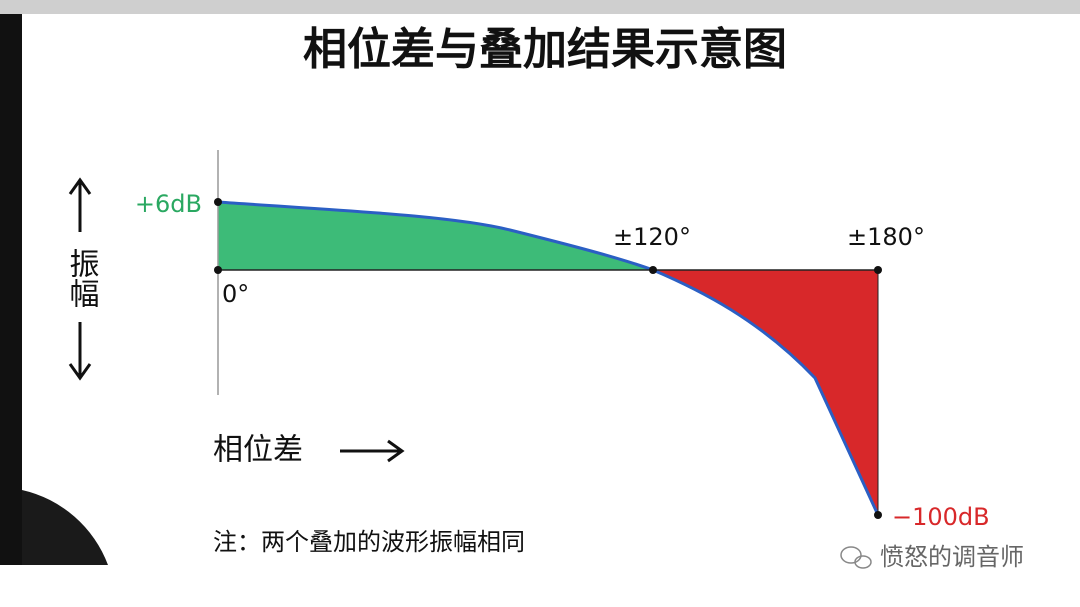  What do you see at coordinates (11, 289) in the screenshot?
I see `left-edge` at bounding box center [11, 289].